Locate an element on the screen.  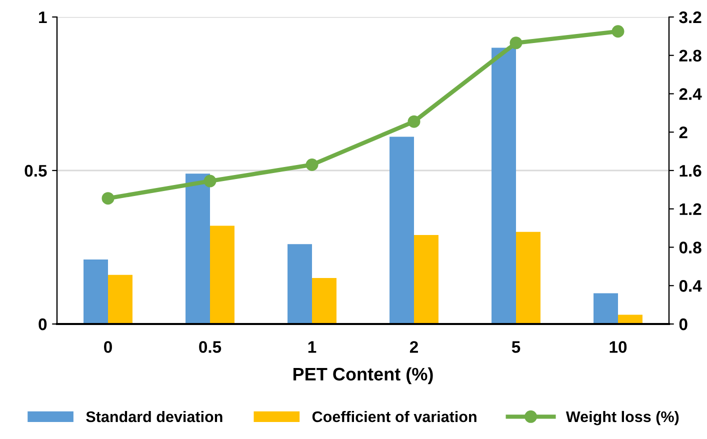
x-tick-label: 0 is located at coordinates (108, 347).